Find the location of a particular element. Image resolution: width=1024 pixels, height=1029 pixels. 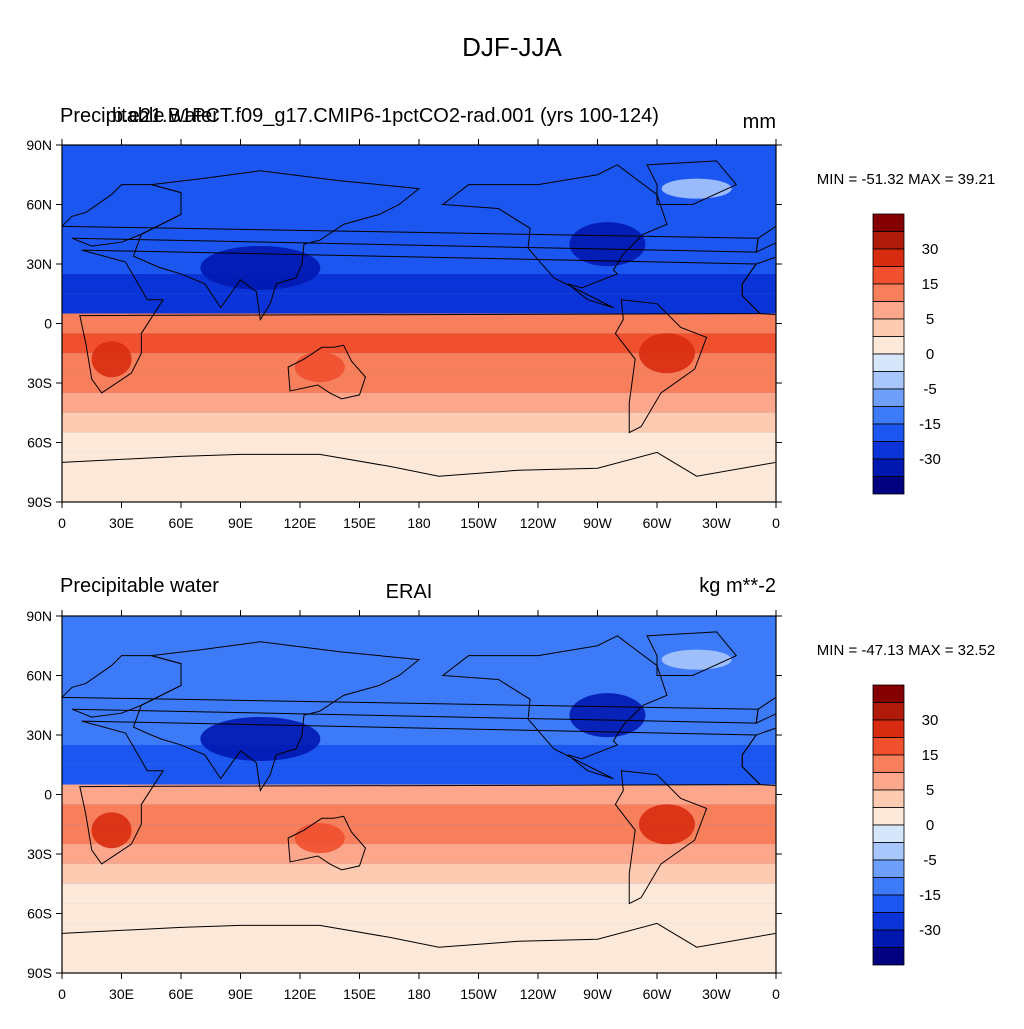

colorbar-label: -15 is located at coordinates (930, 895).